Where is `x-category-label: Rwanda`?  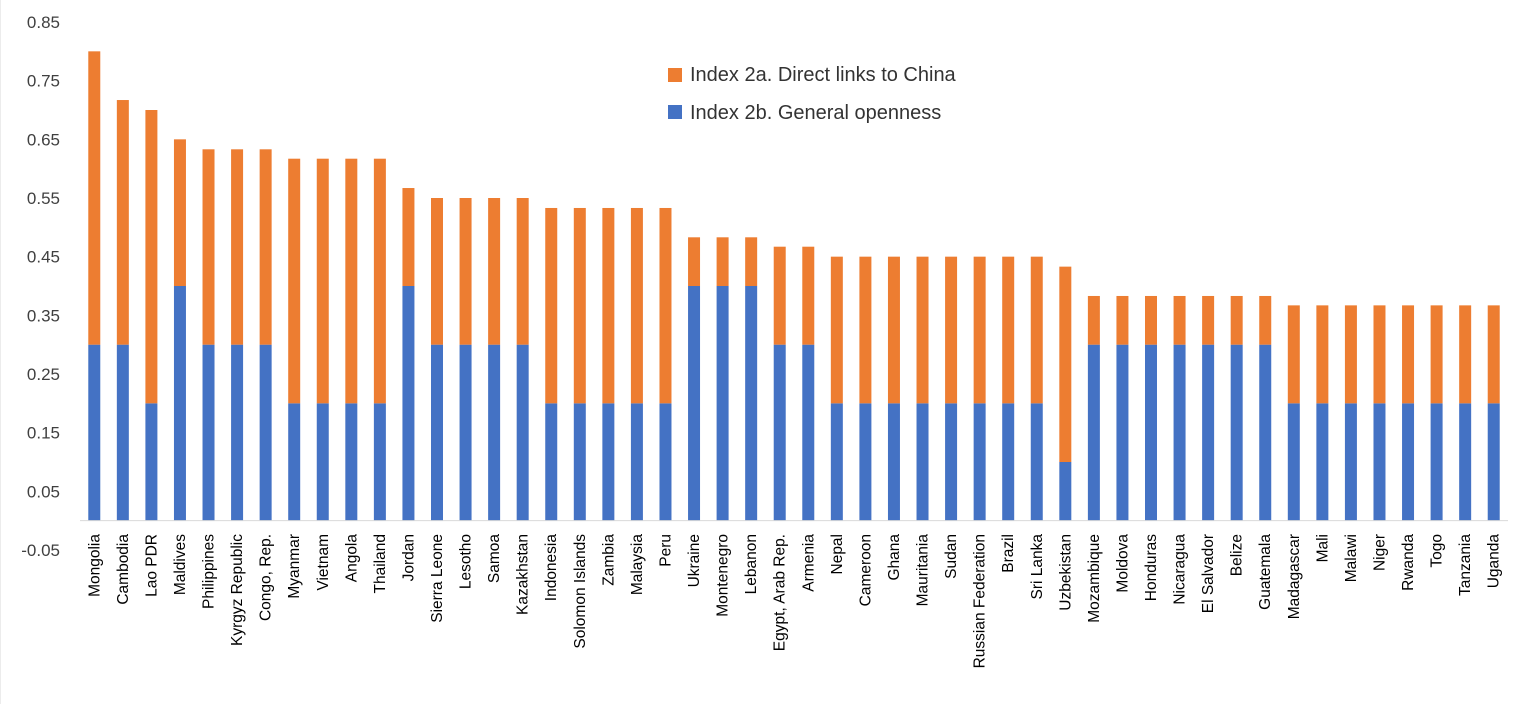 x-category-label: Rwanda is located at coordinates (1408, 562).